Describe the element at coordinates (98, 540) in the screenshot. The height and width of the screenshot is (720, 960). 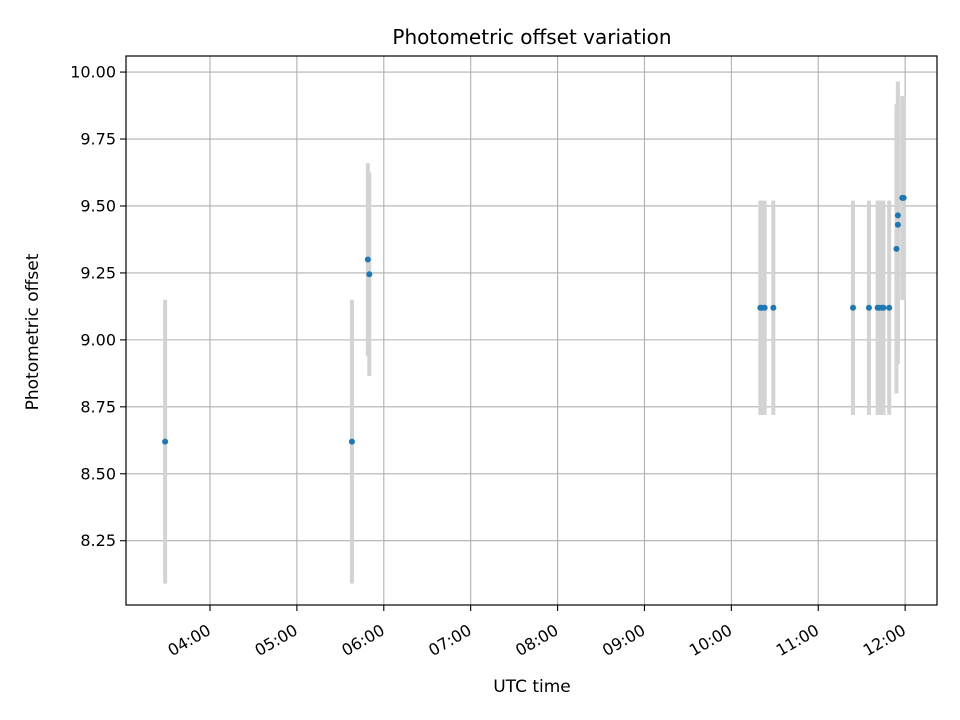
I see `y-tick-label: 8.25` at that location.